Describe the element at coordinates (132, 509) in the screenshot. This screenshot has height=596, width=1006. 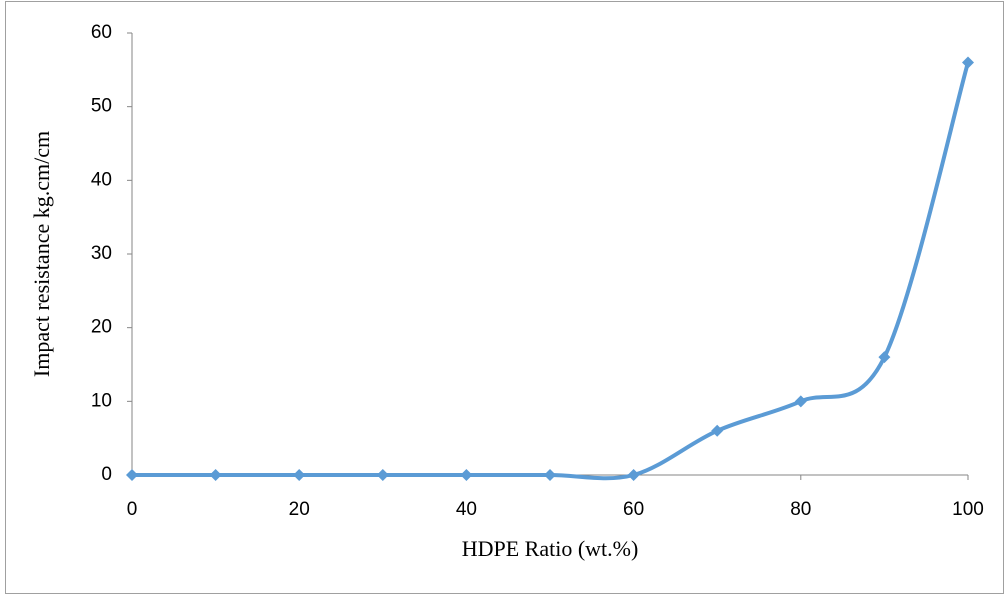
I see `x-tick-label: 0` at that location.